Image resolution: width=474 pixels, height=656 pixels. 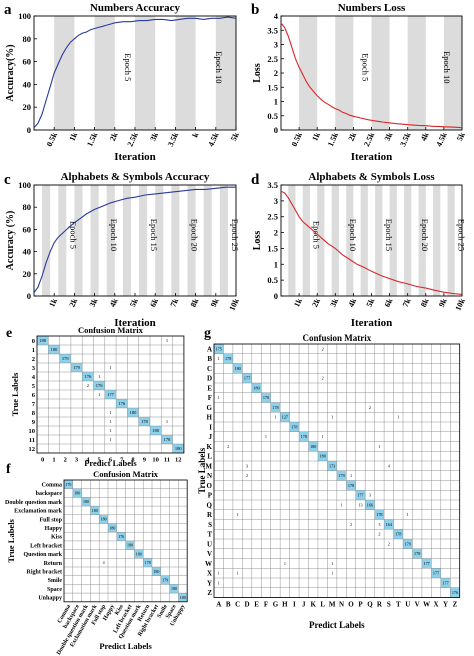 What do you see at coordinates (178, 460) in the screenshot?
I see `chart-e-col-label: 12` at bounding box center [178, 460].